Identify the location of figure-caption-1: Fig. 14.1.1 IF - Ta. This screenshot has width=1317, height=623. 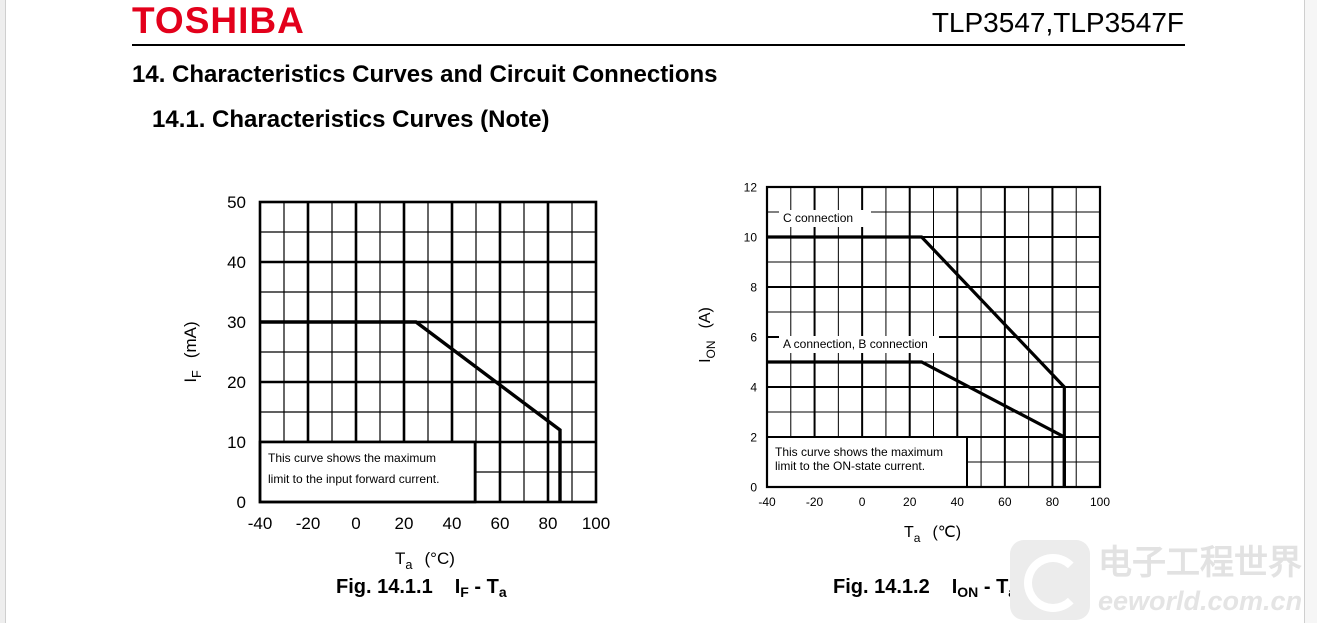
(421, 588).